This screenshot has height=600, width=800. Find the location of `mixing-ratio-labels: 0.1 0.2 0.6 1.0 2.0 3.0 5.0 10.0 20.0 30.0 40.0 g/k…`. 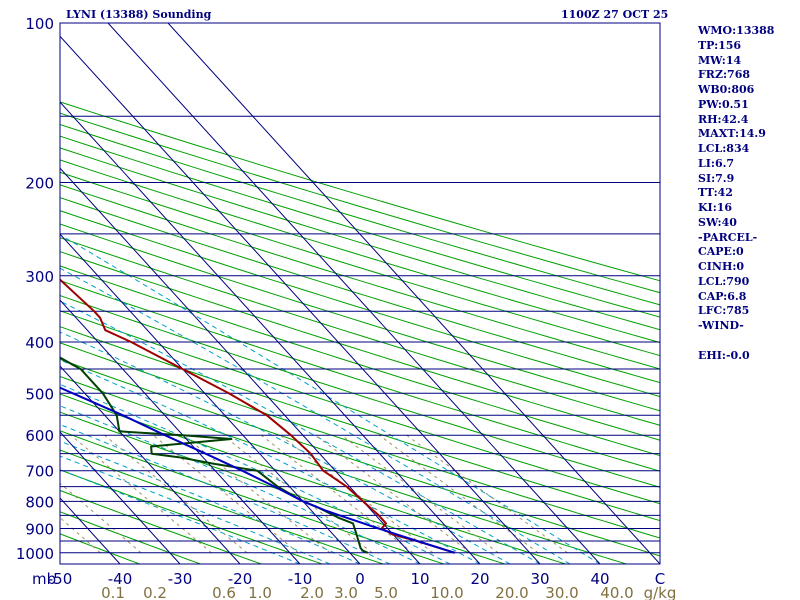

mixing-ratio-labels: 0.1 0.2 0.6 1.0 2.0 3.0 5.0 10.0 20.0 30.0 40.0 g/k… is located at coordinates (388, 592).